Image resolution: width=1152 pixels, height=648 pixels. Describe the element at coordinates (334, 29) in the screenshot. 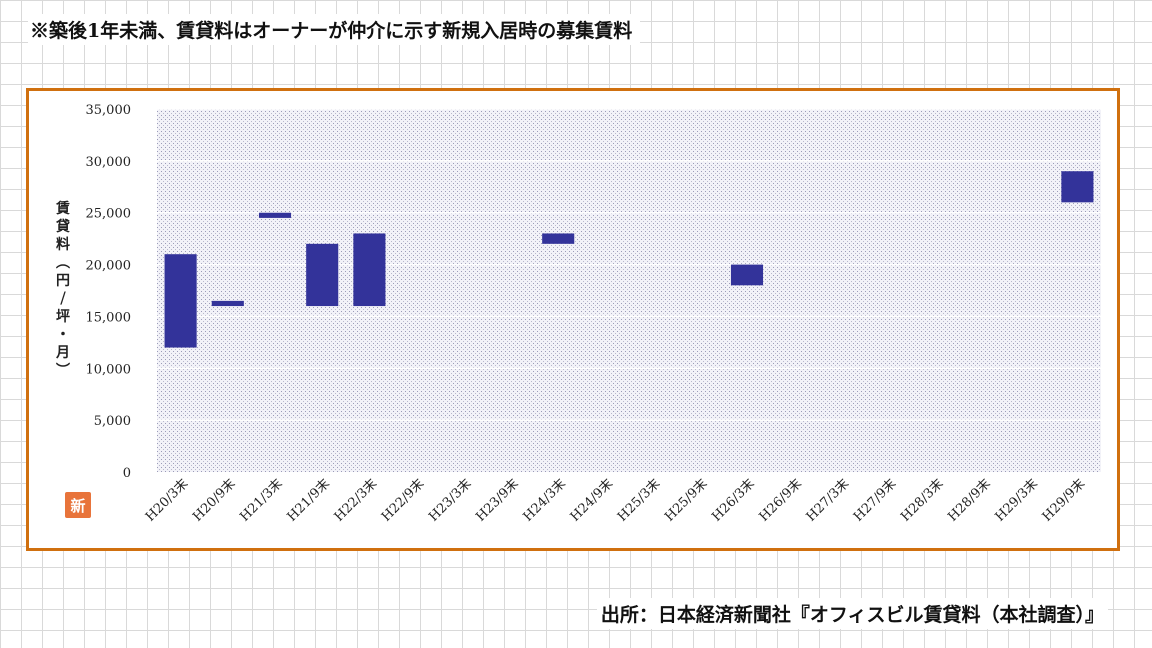

I see `chart-note: ※築後1年未満、賃貸料はオーナーが仲介に示す新規入居時の募集賃料` at that location.